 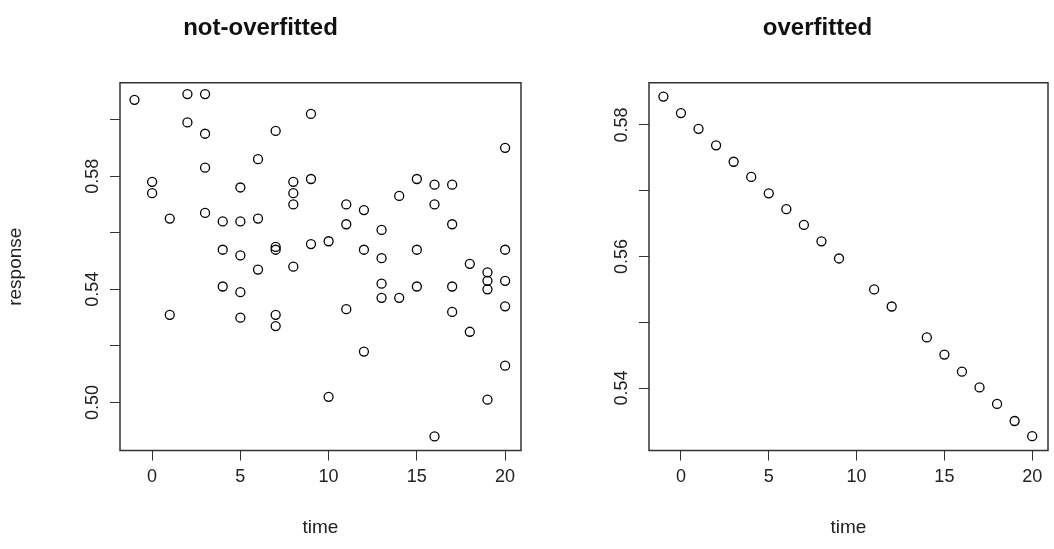 I want to click on chart-title: overfitted, so click(x=817, y=27).